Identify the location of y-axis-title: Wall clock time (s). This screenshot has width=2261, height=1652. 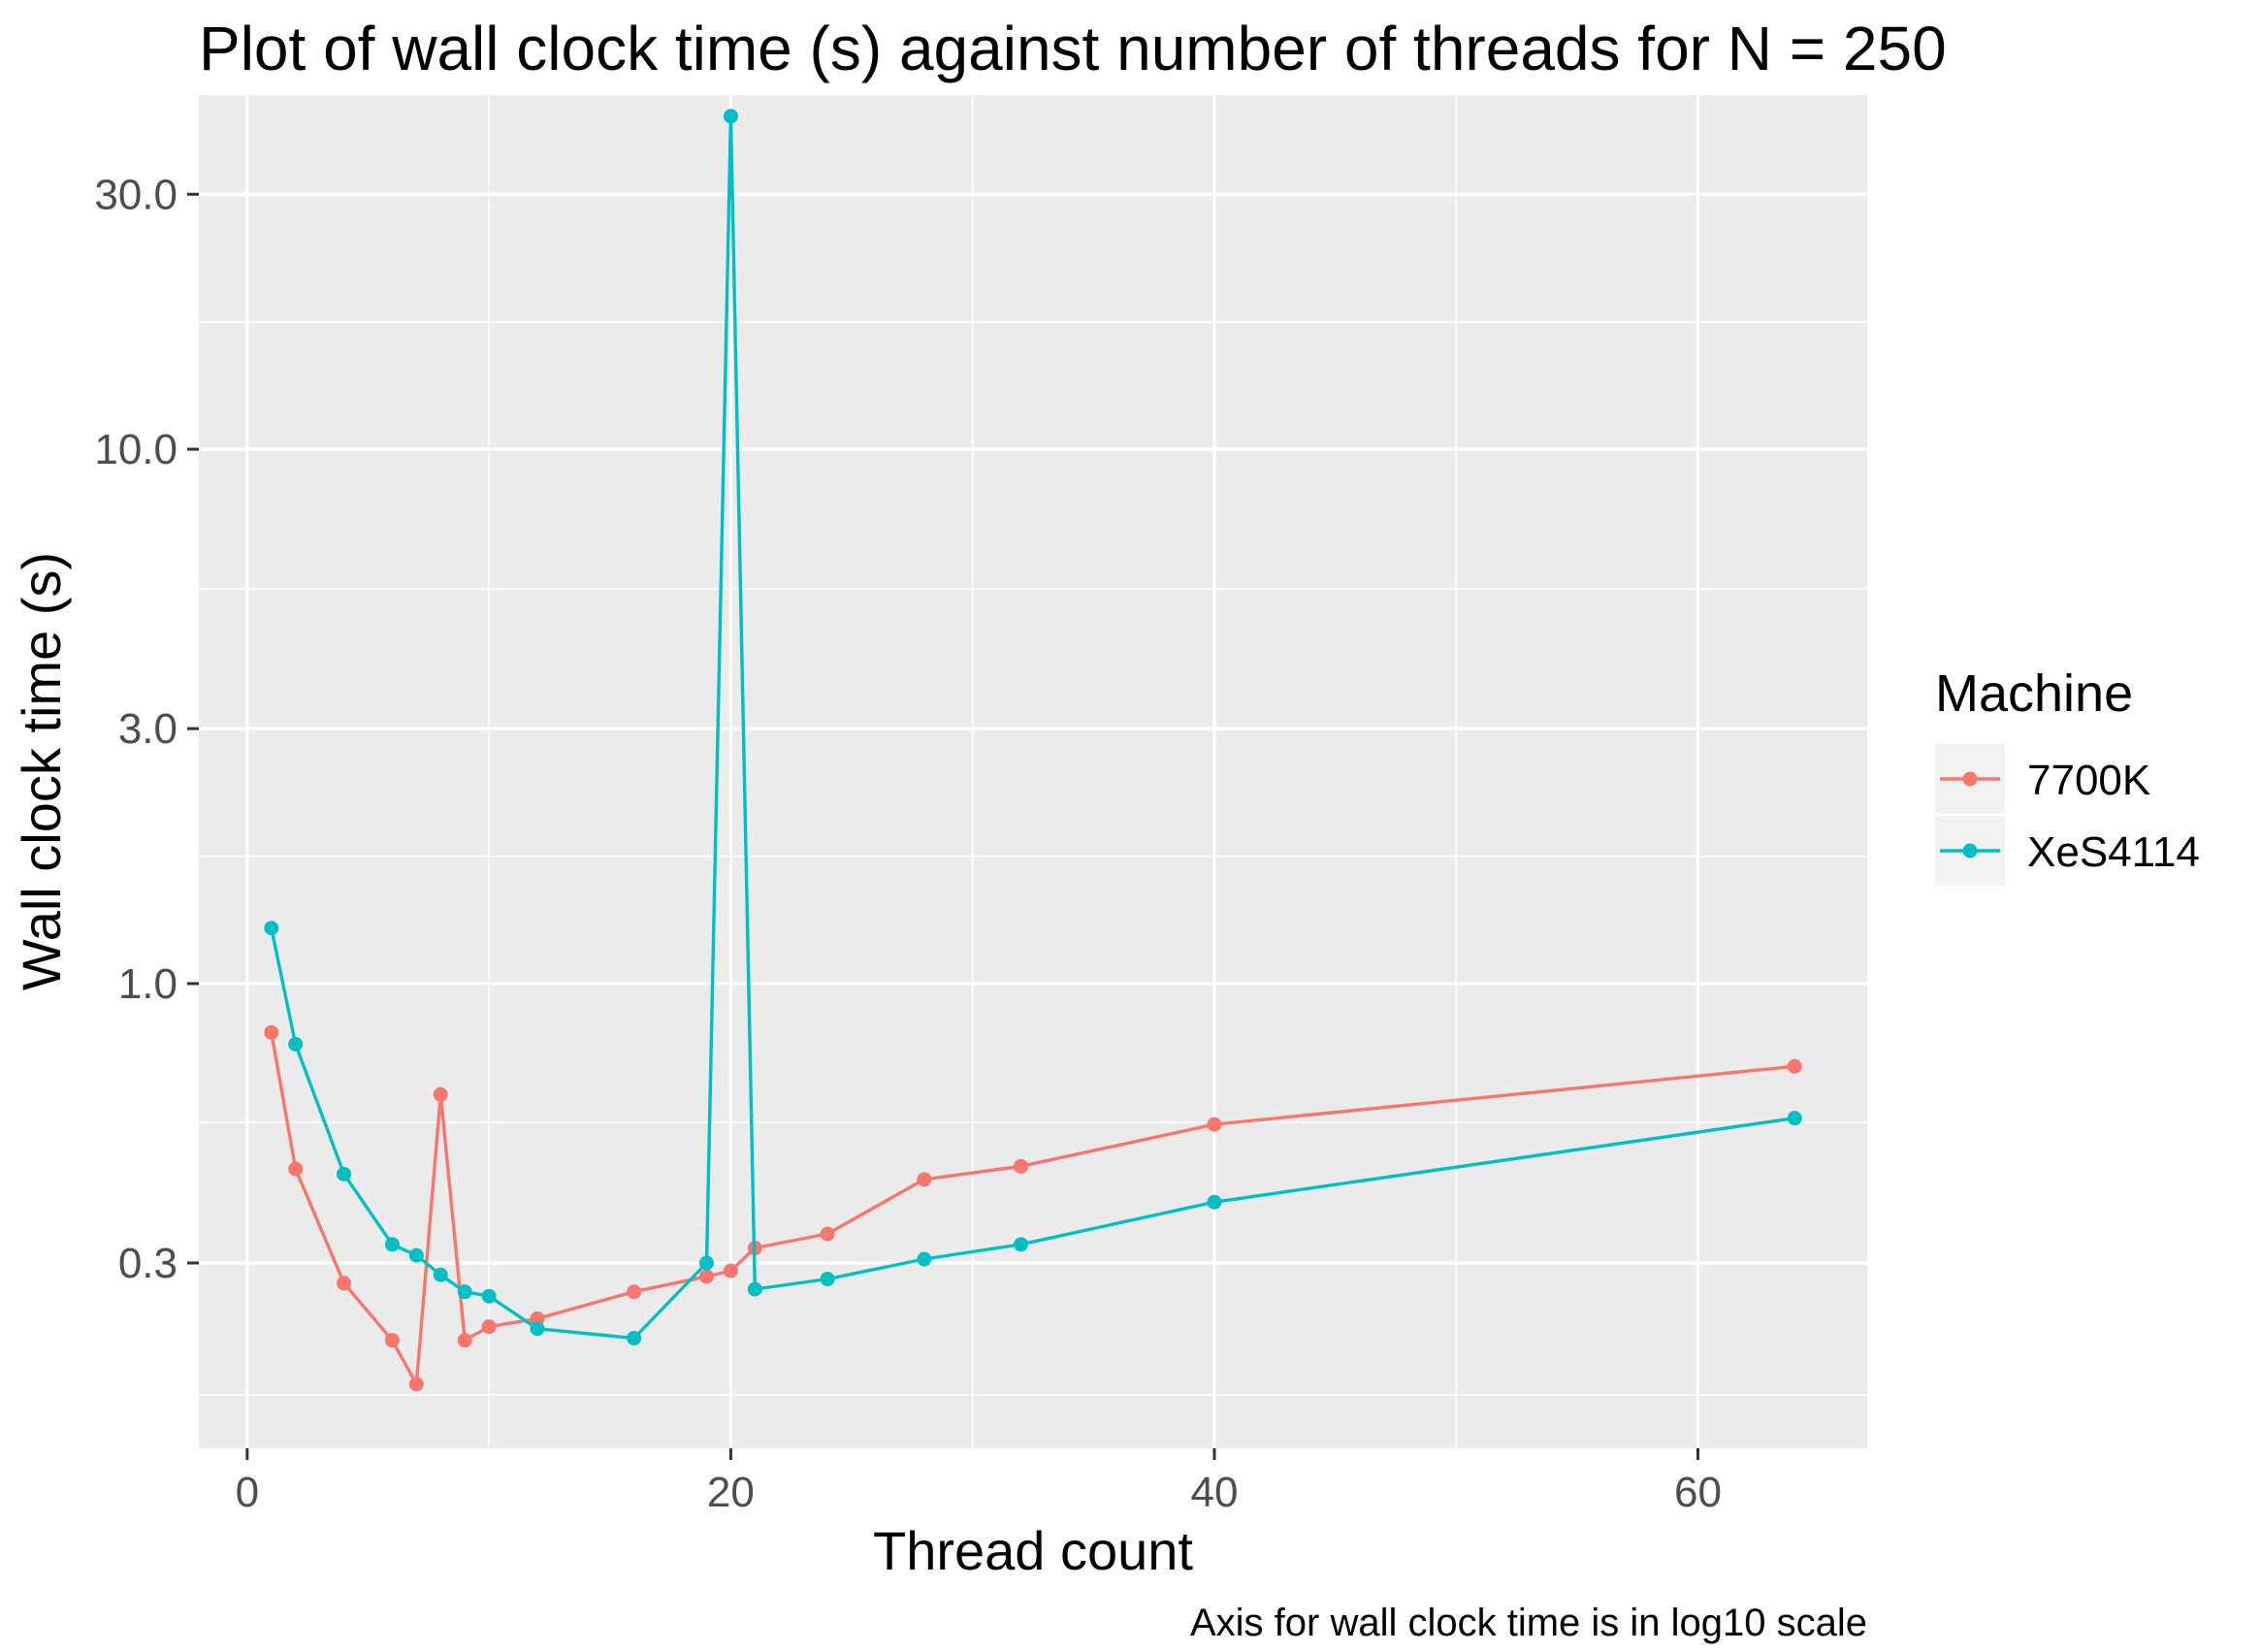
(41, 771).